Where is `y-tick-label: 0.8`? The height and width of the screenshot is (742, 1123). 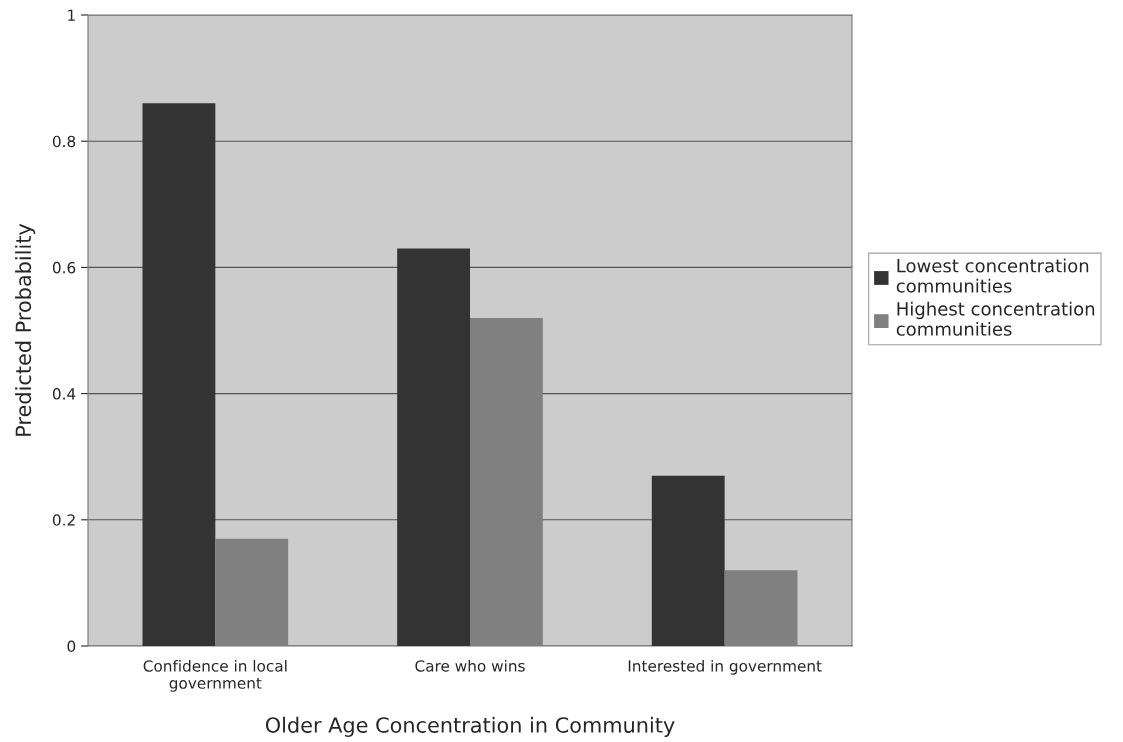 y-tick-label: 0.8 is located at coordinates (64, 141).